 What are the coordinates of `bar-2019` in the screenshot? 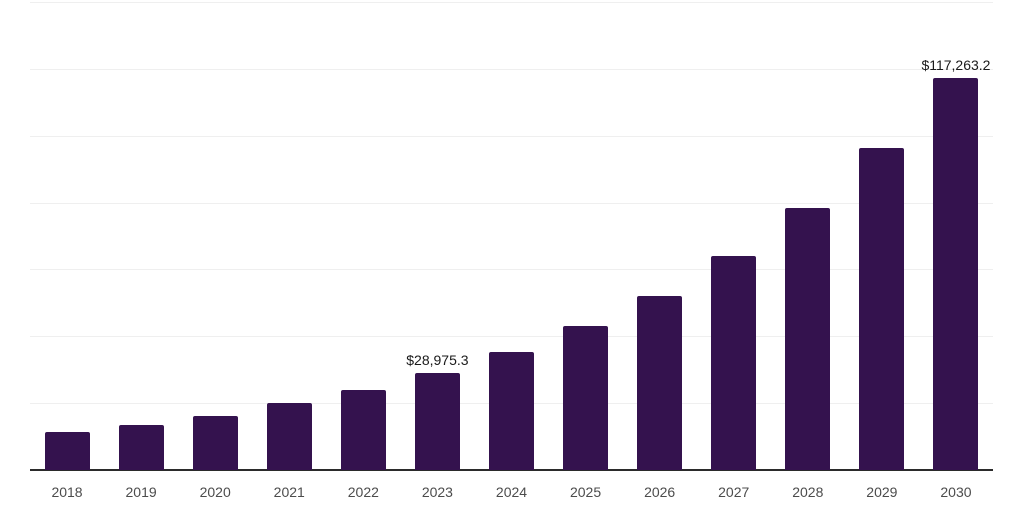 It's located at (141, 447).